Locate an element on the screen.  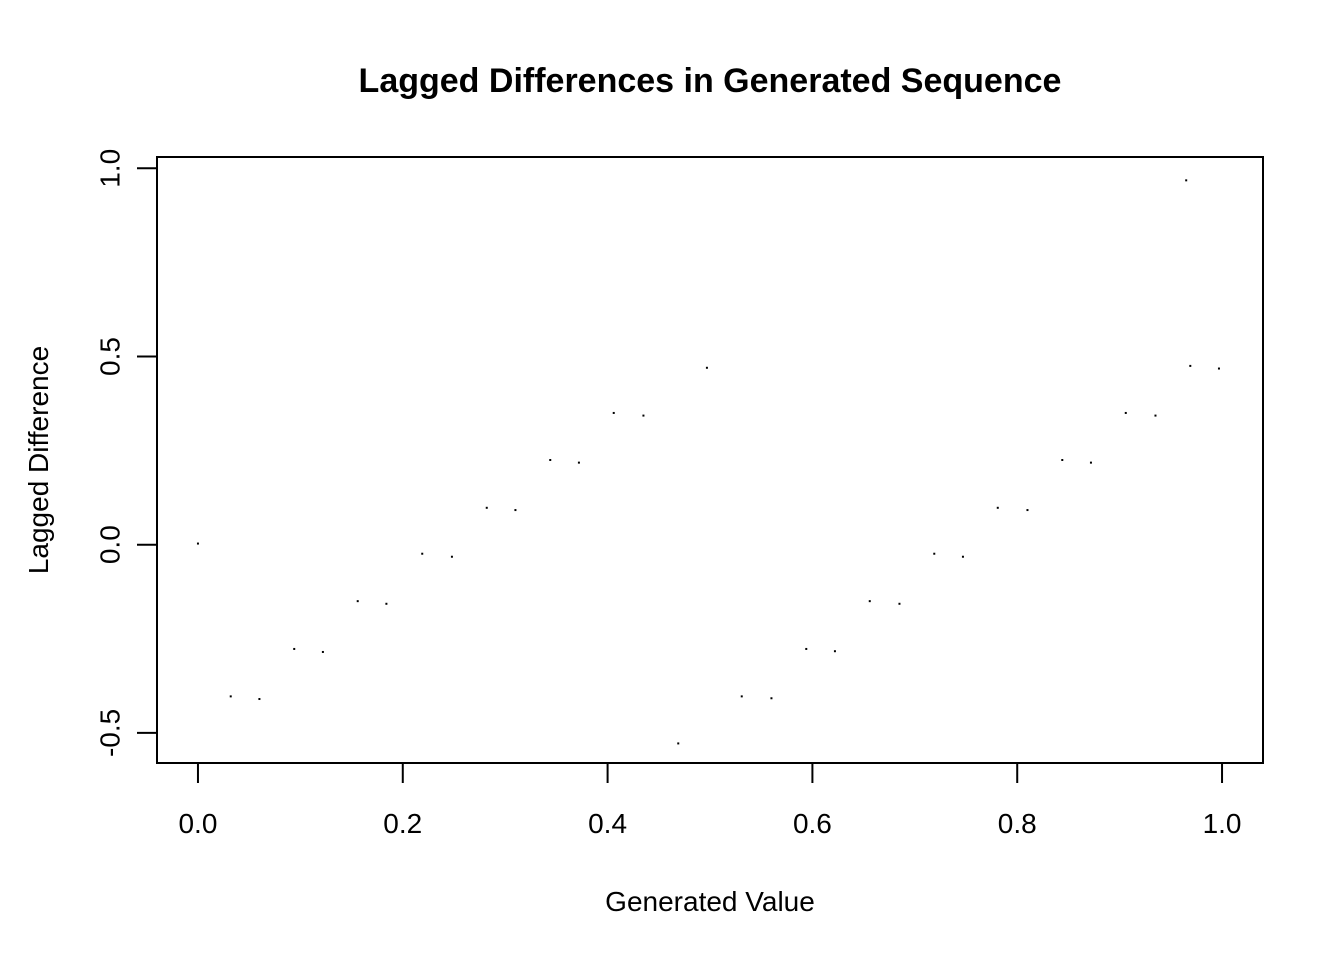
y-tick-label: 0.5 is located at coordinates (109, 356).